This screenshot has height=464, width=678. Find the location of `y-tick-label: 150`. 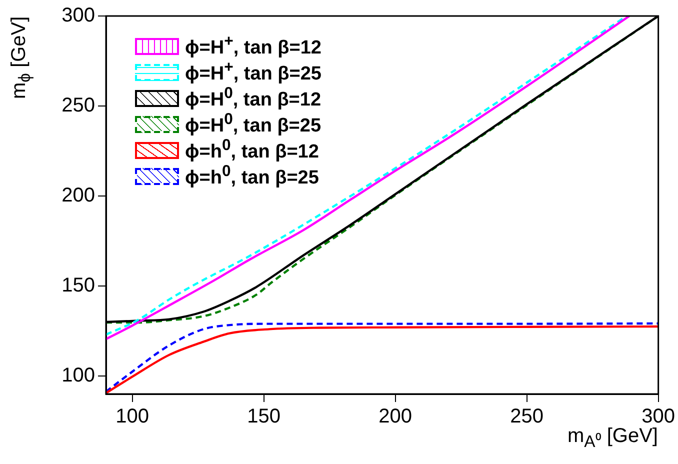

y-tick-label: 150 is located at coordinates (78, 285).